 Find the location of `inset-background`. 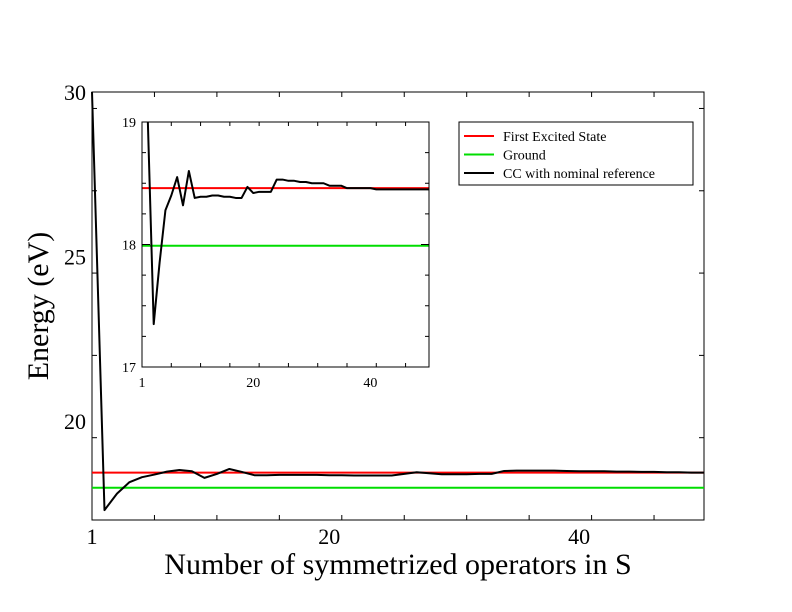

inset-background is located at coordinates (285, 244).